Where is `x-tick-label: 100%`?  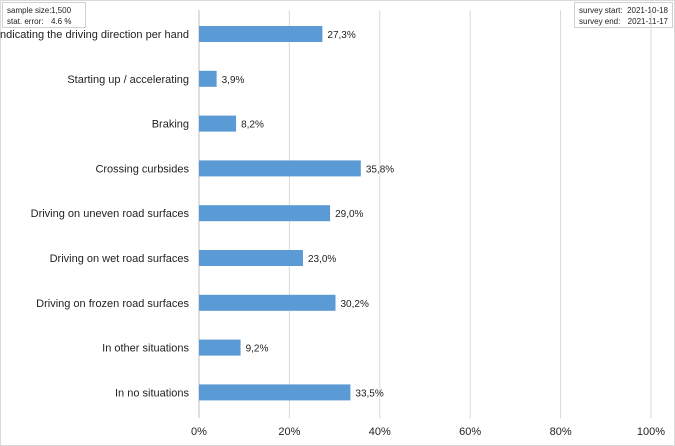 x-tick-label: 100% is located at coordinates (651, 432).